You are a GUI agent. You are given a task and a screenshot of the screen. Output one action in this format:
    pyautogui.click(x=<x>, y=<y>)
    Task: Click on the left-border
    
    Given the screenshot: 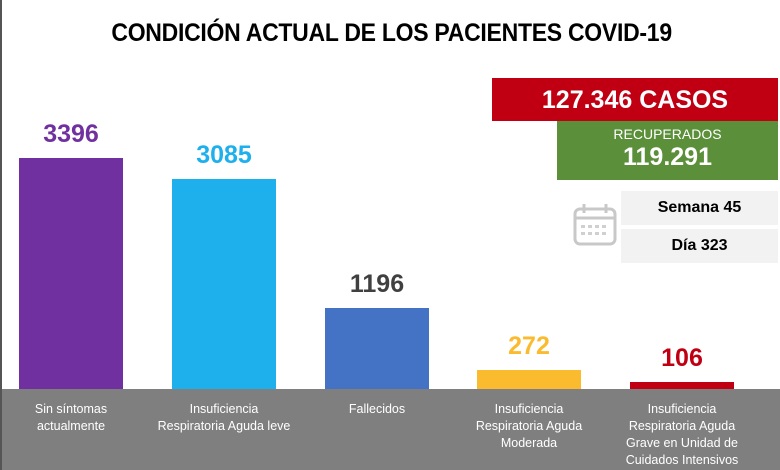 What is the action you would take?
    pyautogui.click(x=1, y=235)
    